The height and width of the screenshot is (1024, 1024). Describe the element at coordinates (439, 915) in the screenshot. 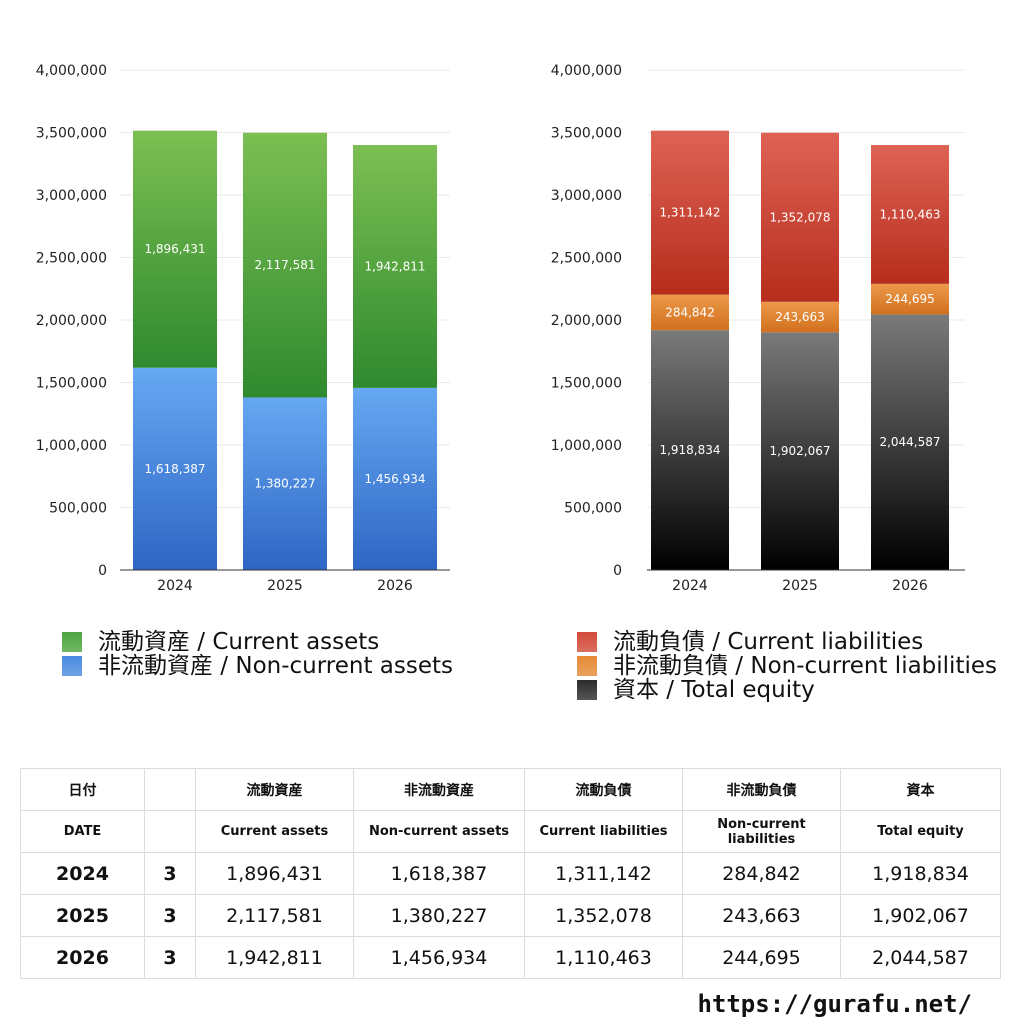

I see `cell-noncurrent-assets: 1,380,227` at that location.